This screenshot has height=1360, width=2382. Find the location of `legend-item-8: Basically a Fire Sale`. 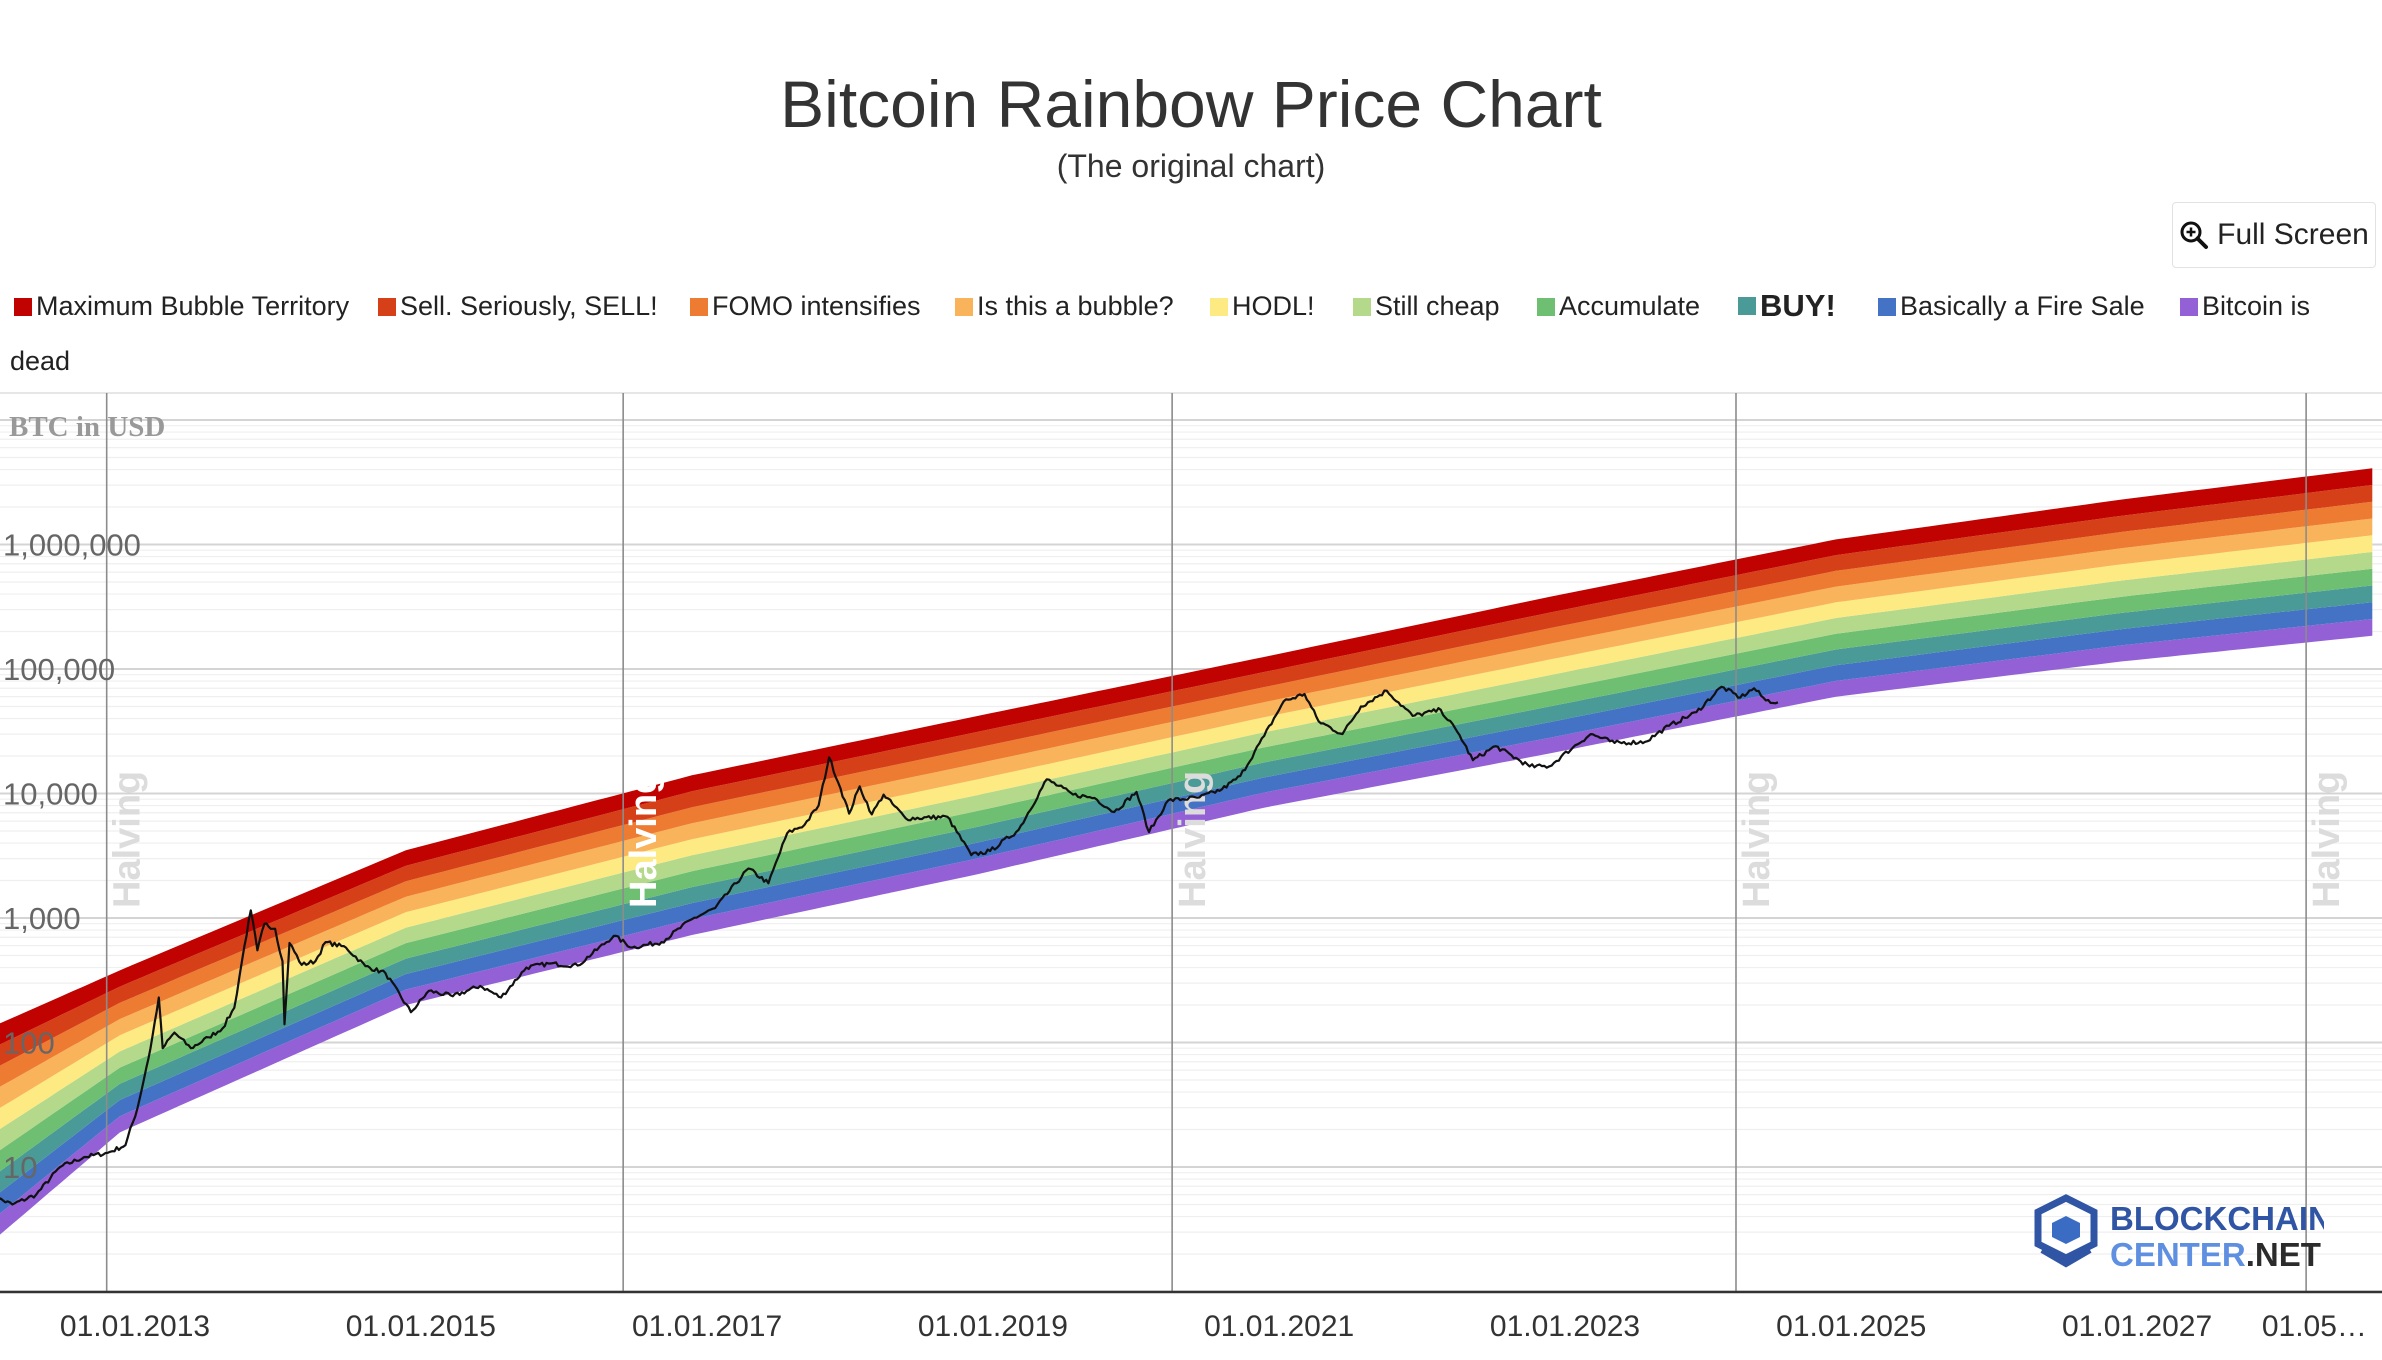

legend-item-8: Basically a Fire Sale is located at coordinates (2011, 306).